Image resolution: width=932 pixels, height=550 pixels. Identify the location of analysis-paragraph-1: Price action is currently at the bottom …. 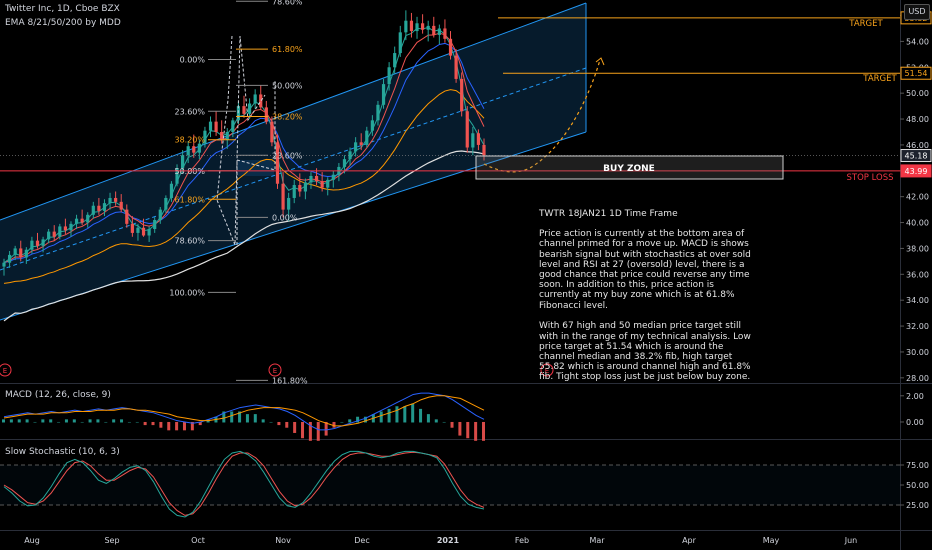
(645, 270).